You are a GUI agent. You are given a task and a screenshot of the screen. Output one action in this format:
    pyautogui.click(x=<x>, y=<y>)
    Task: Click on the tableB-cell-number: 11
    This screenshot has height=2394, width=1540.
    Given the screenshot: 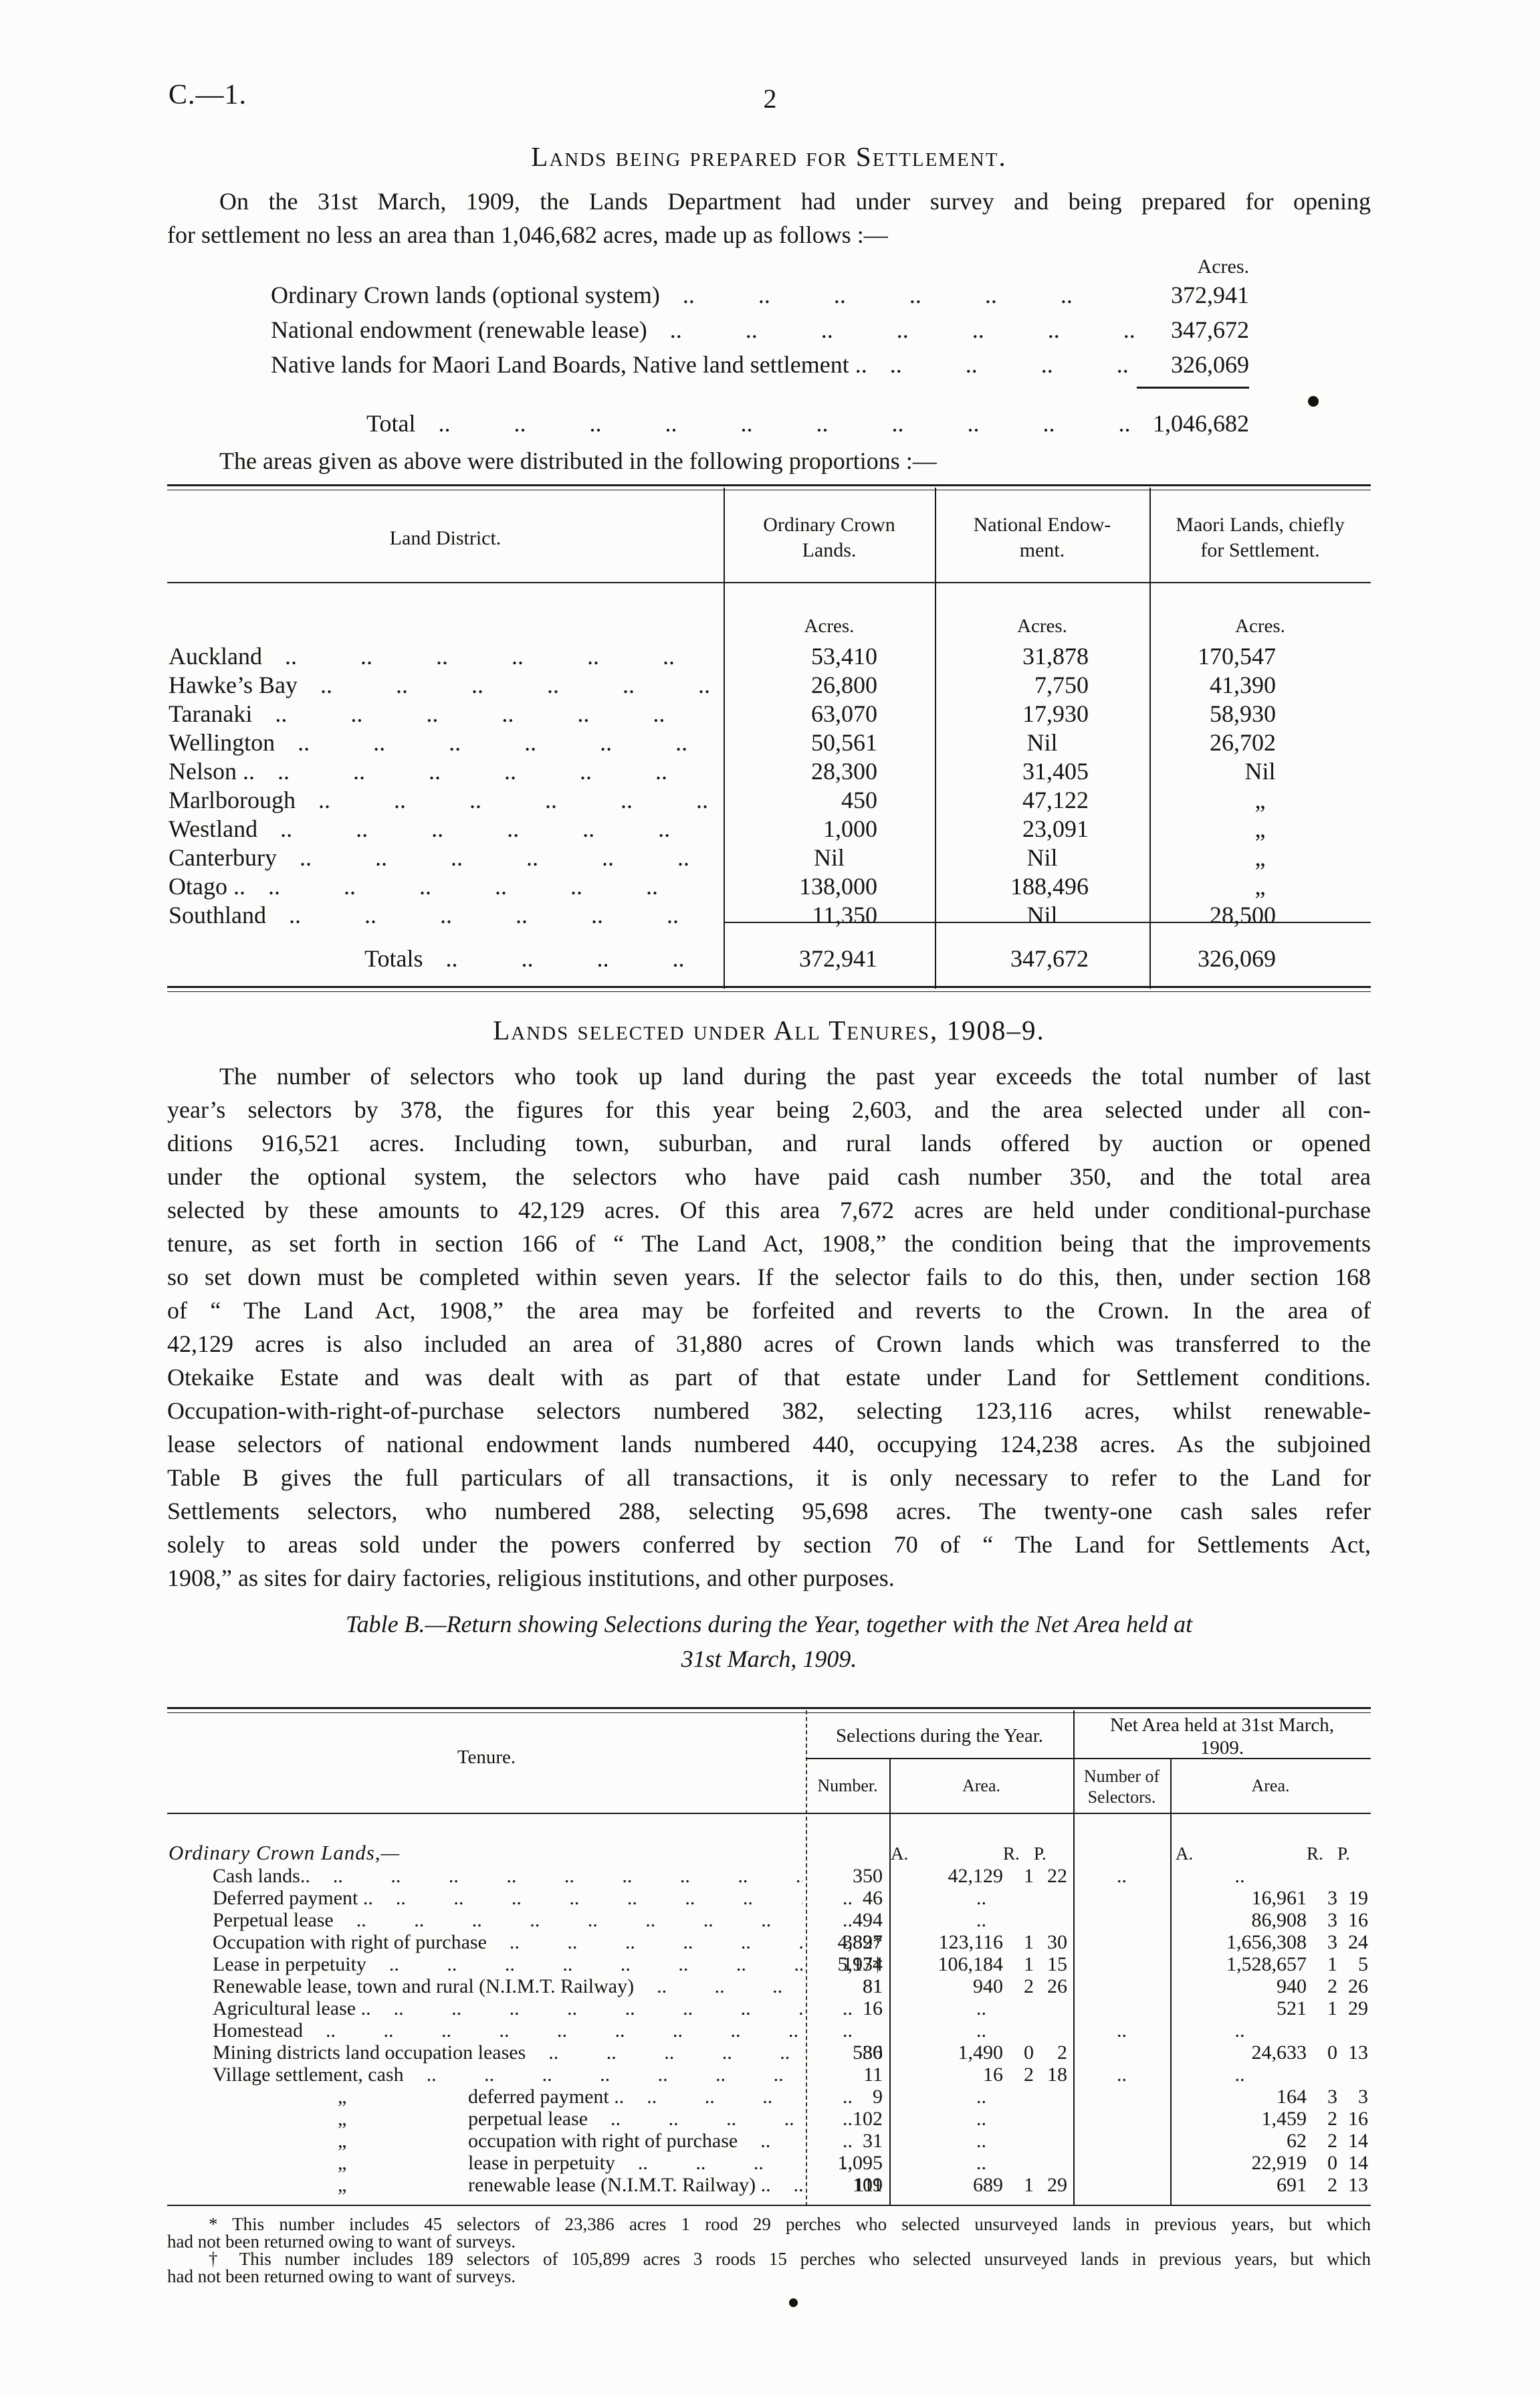 What is the action you would take?
    pyautogui.click(x=873, y=2075)
    